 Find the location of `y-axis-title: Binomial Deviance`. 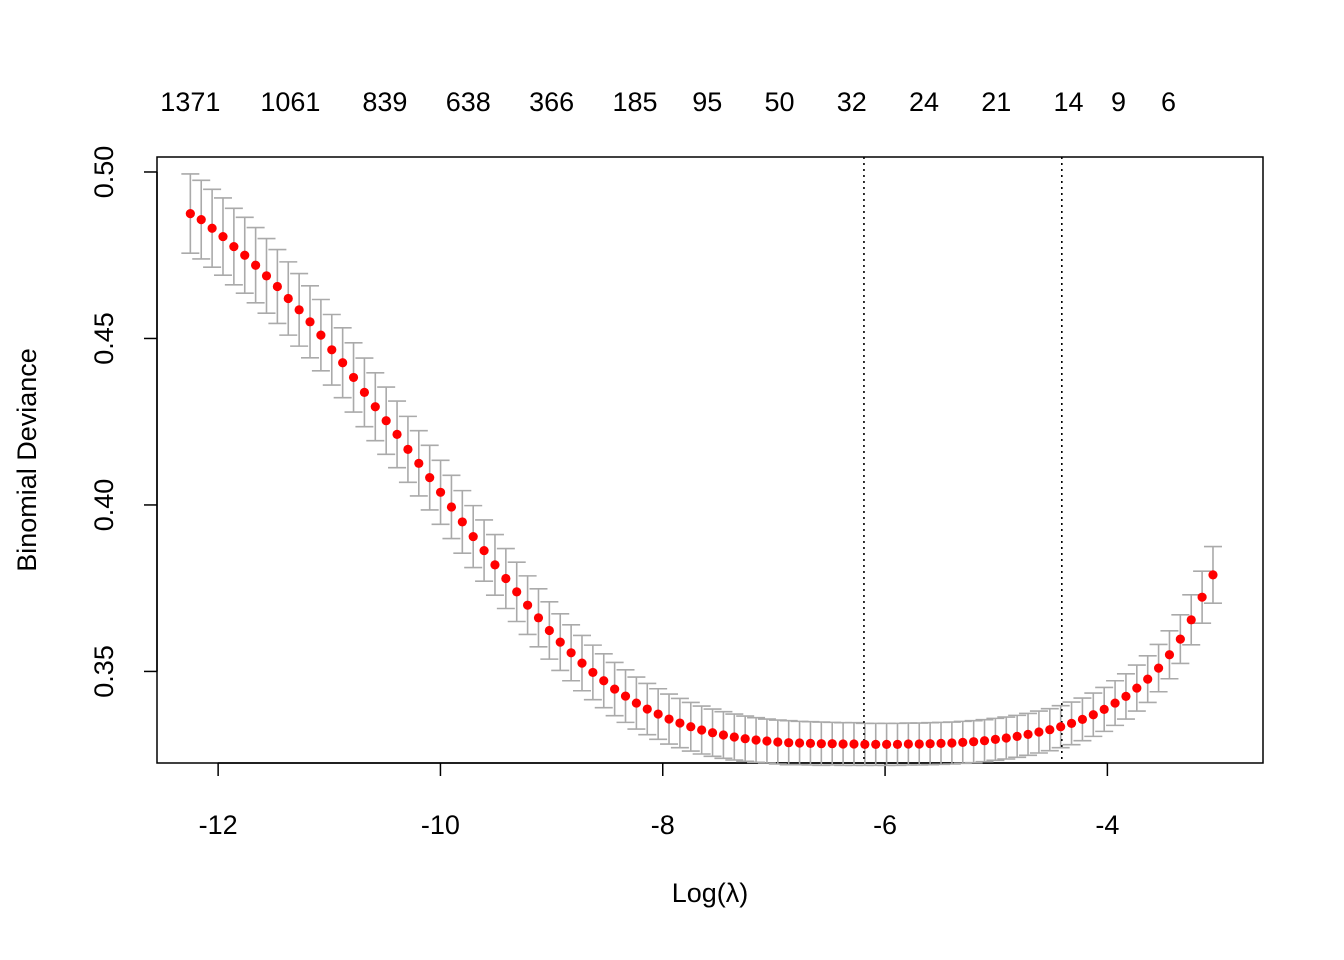

y-axis-title: Binomial Deviance is located at coordinates (27, 460).